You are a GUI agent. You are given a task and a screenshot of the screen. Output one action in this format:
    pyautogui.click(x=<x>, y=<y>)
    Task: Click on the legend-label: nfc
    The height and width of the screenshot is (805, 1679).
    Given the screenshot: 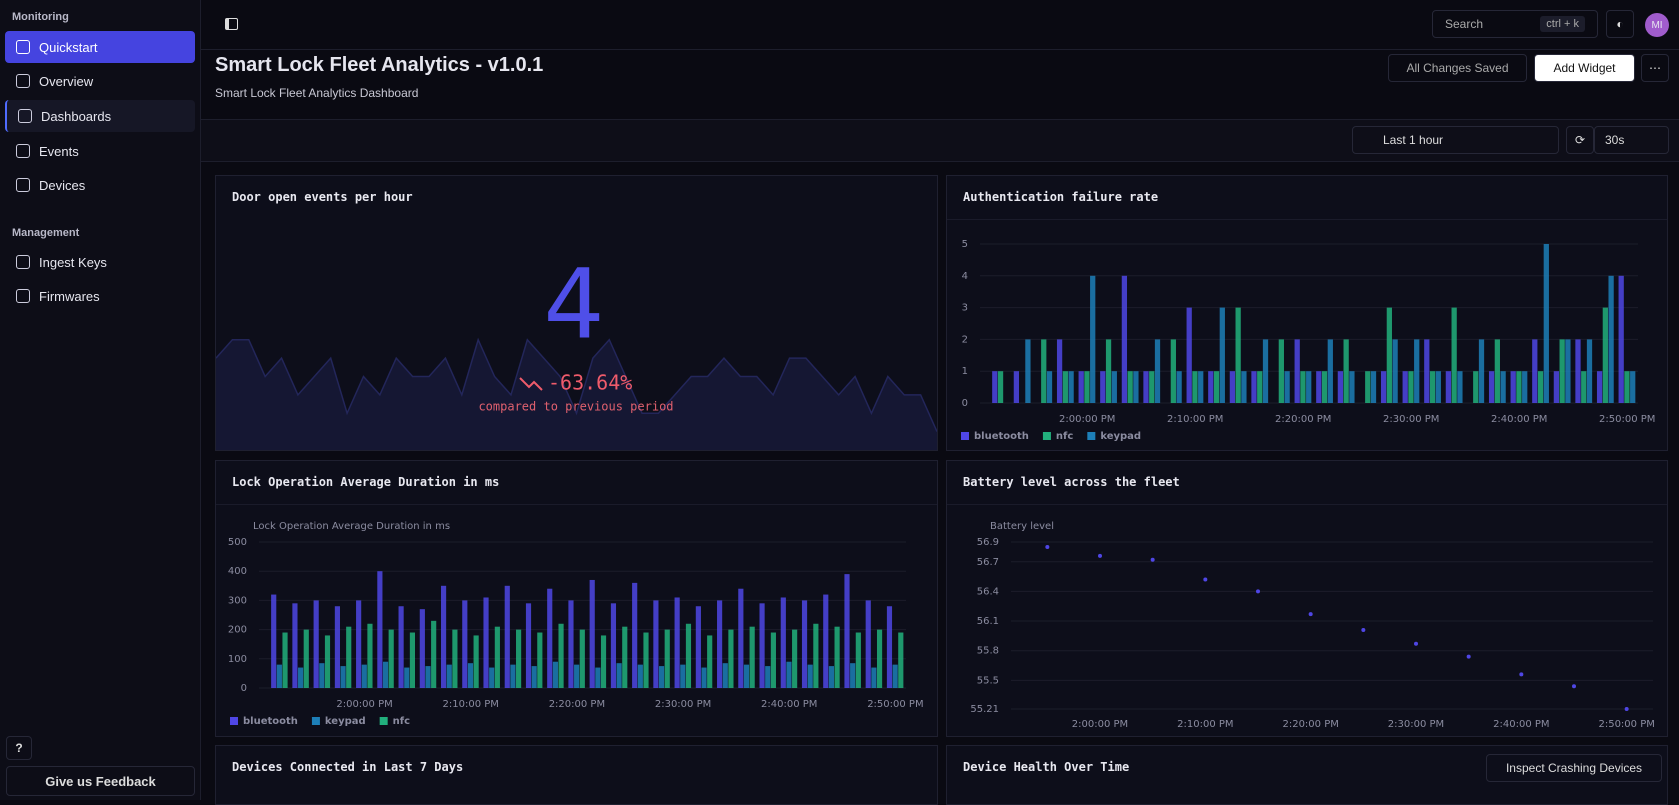 What is the action you would take?
    pyautogui.click(x=1064, y=436)
    